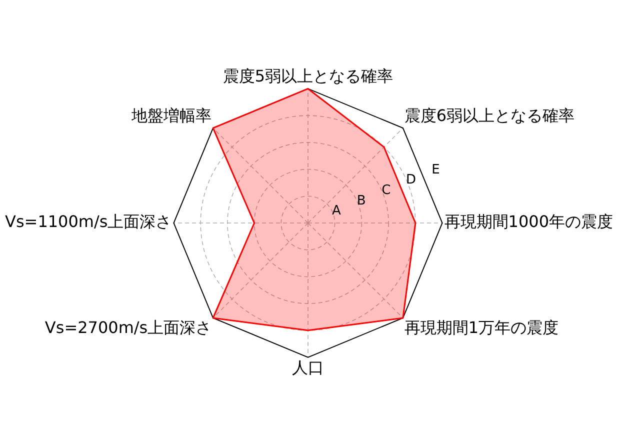 This screenshot has height=446, width=618. Describe the element at coordinates (528, 222) in the screenshot. I see `spoke-label: 再現期間1000年の震度` at that location.